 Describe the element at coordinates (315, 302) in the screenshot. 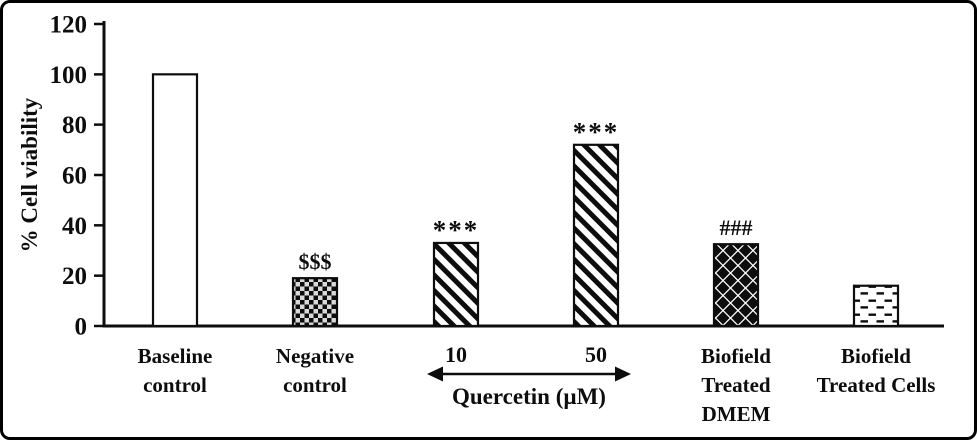

I see `bar-negative-control` at that location.